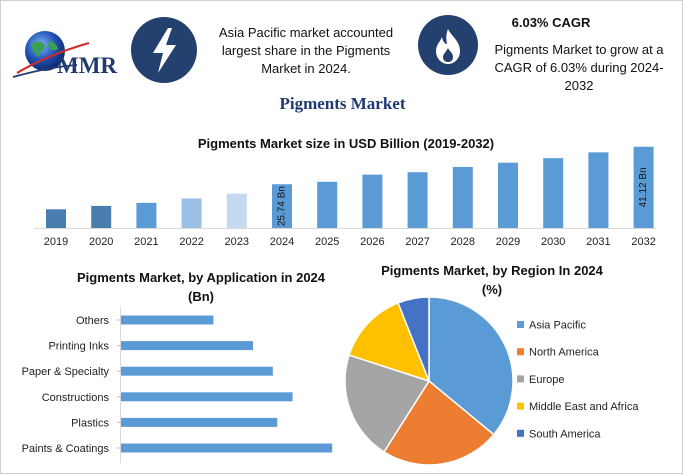 Image resolution: width=683 pixels, height=475 pixels. I want to click on app-label-plastics: Plastics, so click(90, 423).